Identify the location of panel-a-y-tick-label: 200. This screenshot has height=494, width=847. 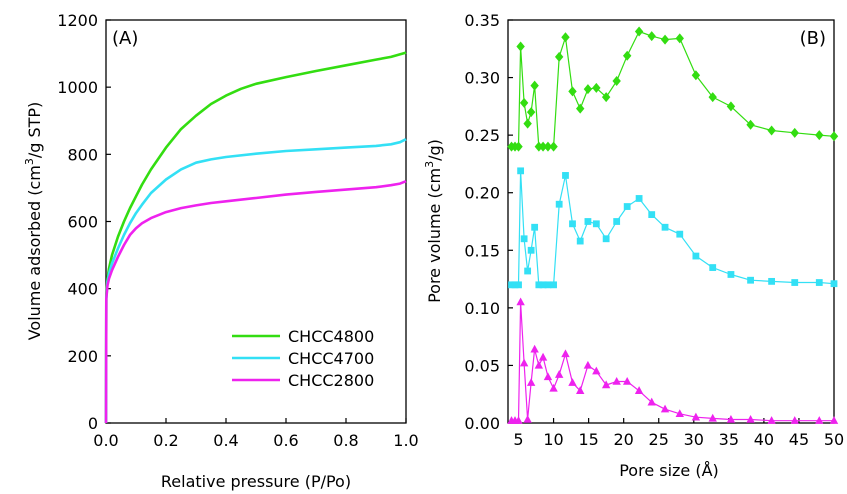
(82, 356).